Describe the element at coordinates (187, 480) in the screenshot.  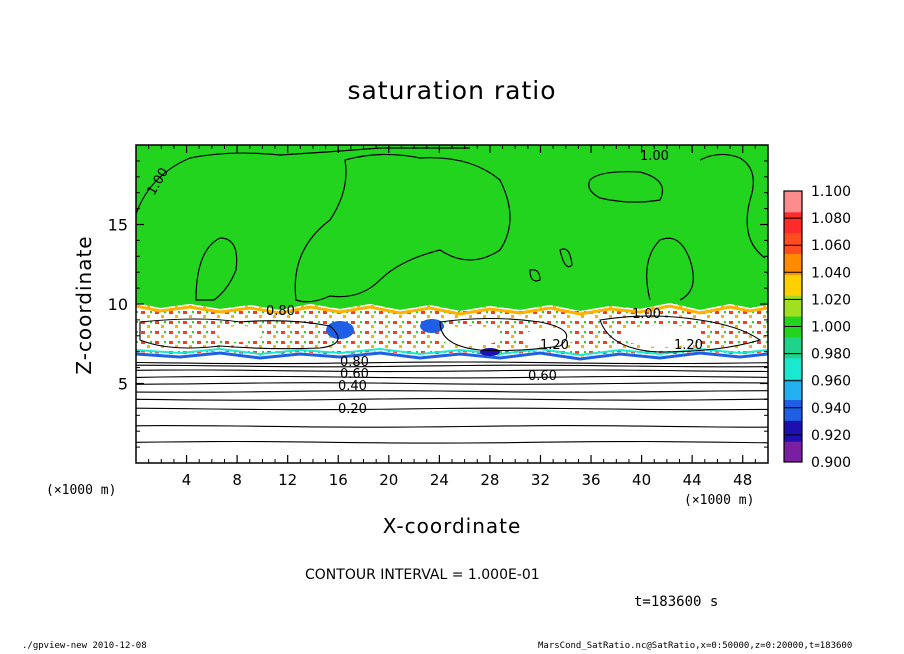
I see `x-tick-label: 4` at that location.